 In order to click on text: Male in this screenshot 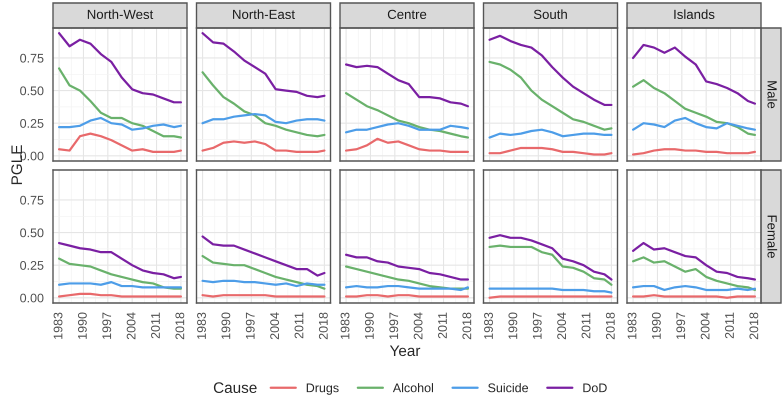, I will do `click(772, 94)`.